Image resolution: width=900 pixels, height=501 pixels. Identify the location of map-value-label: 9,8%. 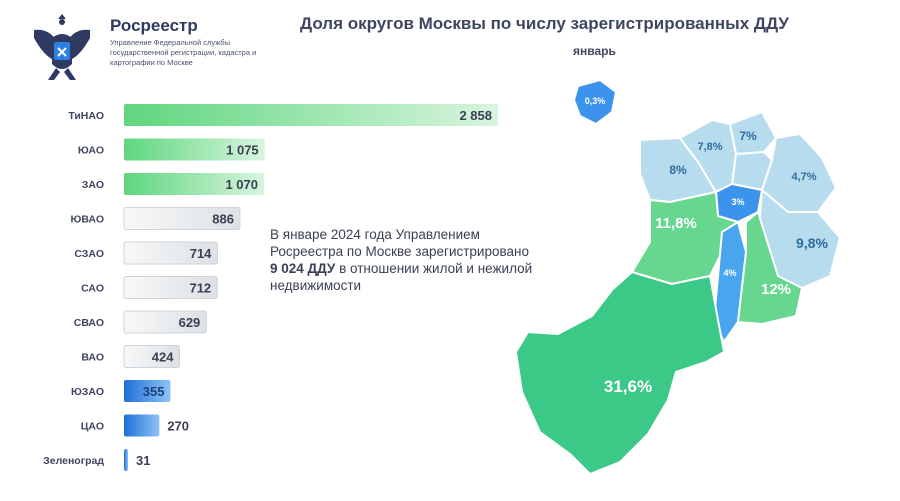
(812, 243).